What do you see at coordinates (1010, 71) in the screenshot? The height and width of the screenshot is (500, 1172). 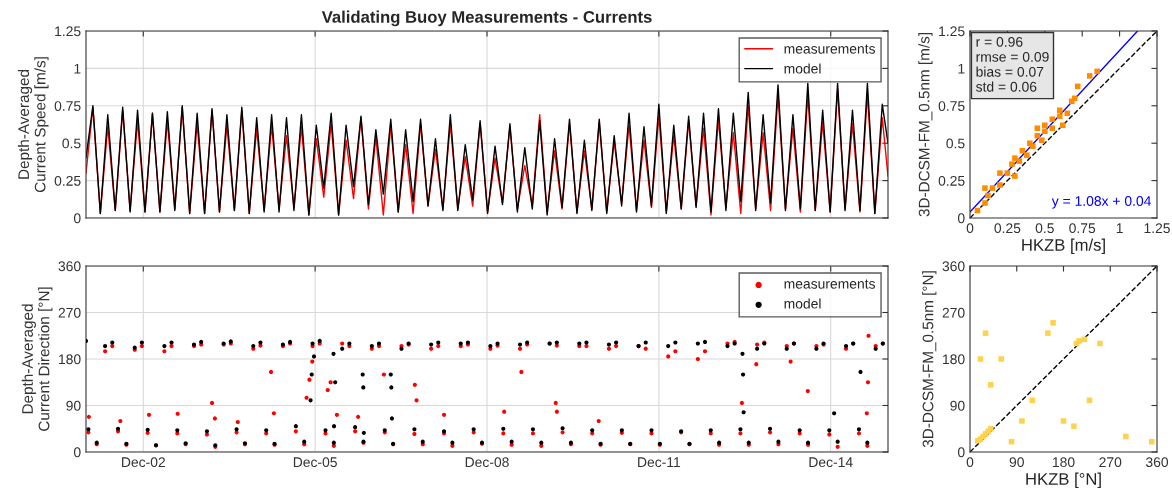 I see `annotation: bias = 0.07` at bounding box center [1010, 71].